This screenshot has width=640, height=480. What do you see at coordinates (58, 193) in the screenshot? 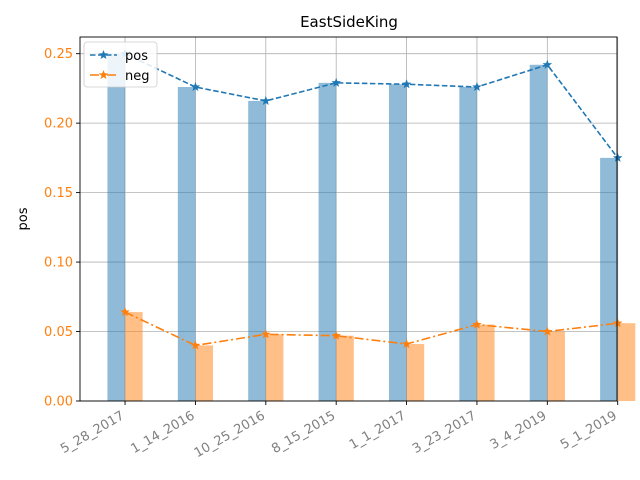
I see `y-tick-label: 0.15` at bounding box center [58, 193].